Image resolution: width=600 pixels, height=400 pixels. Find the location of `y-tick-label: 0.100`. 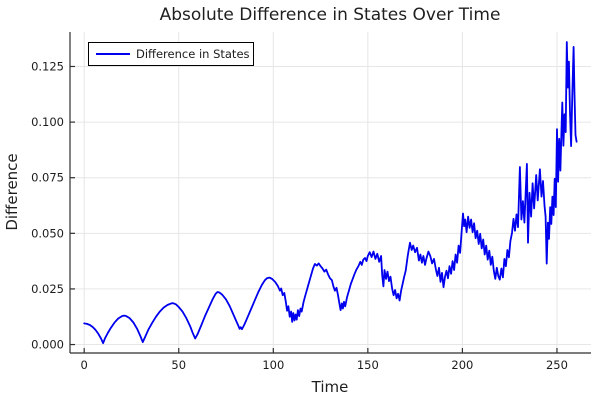

y-tick-label: 0.100 is located at coordinates (47, 122).